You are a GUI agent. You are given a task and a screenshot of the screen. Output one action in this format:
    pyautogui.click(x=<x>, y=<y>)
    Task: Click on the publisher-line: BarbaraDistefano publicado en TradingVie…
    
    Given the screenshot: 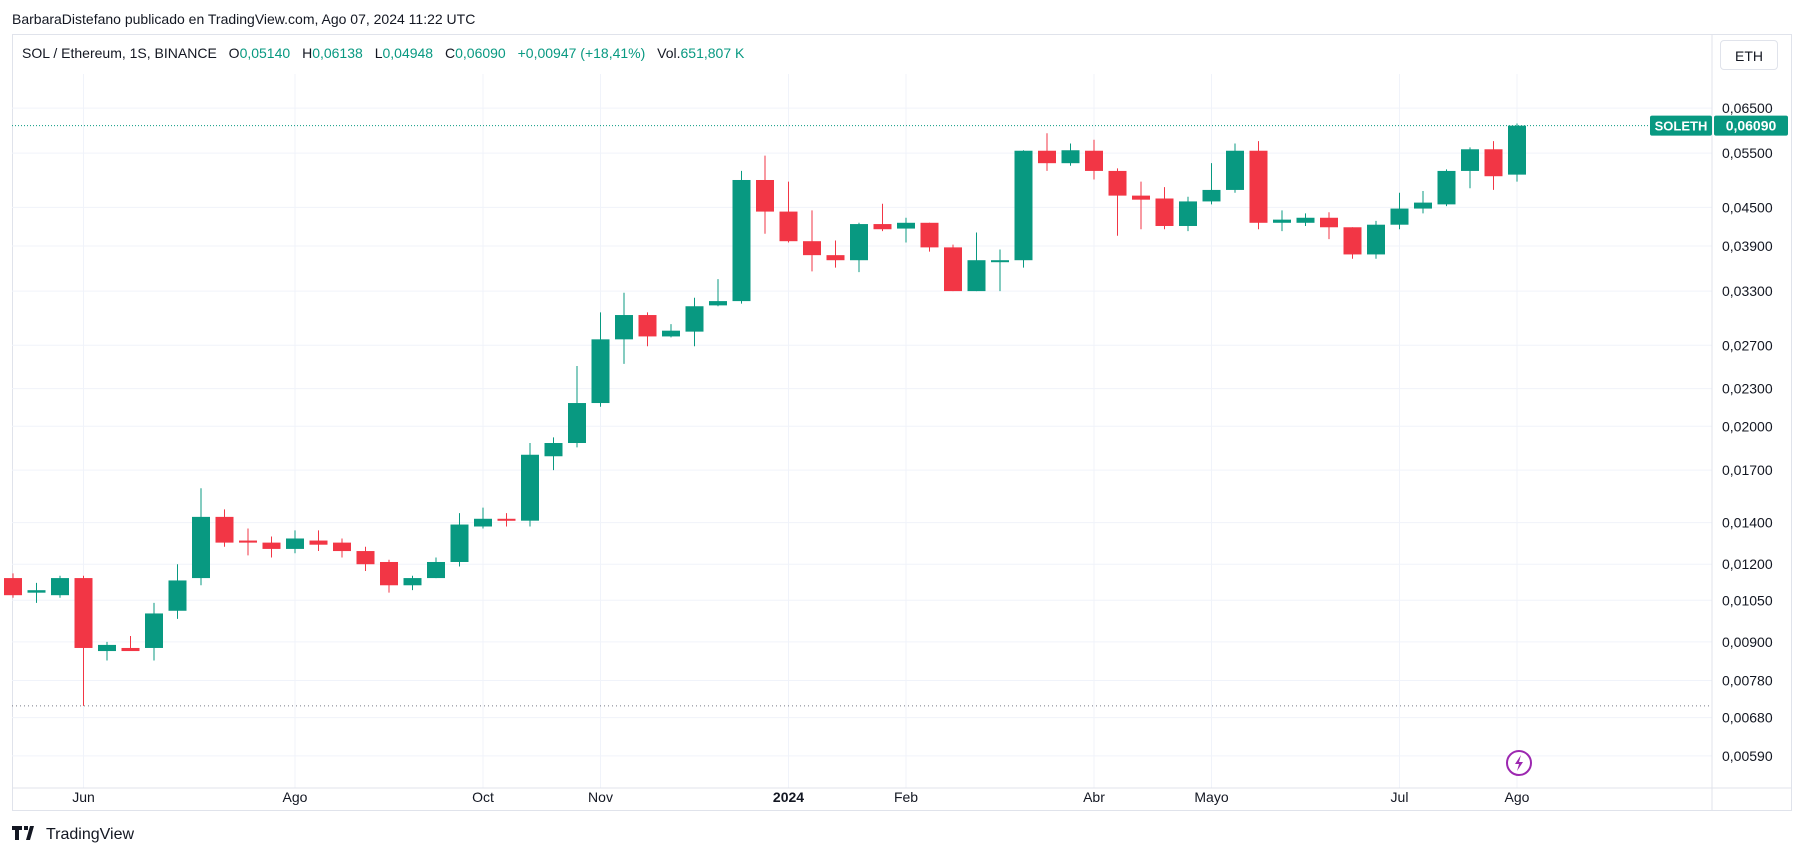 What is the action you would take?
    pyautogui.click(x=244, y=19)
    